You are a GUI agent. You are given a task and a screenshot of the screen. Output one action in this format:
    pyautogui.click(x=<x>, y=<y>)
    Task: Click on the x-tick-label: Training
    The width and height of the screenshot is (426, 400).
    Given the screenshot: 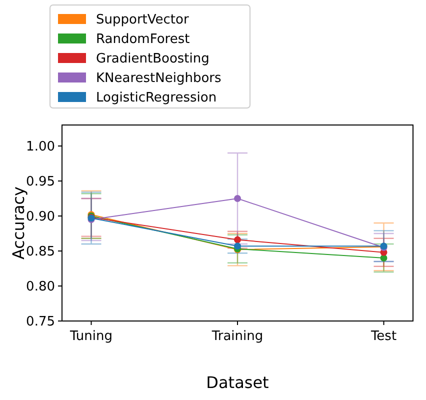 What is the action you would take?
    pyautogui.click(x=237, y=336)
    